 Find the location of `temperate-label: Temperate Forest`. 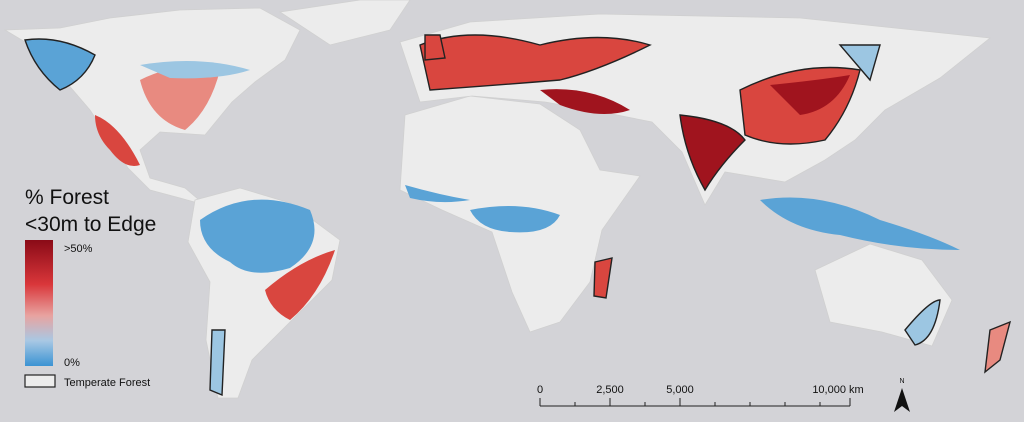

temperate-label: Temperate Forest is located at coordinates (107, 383).